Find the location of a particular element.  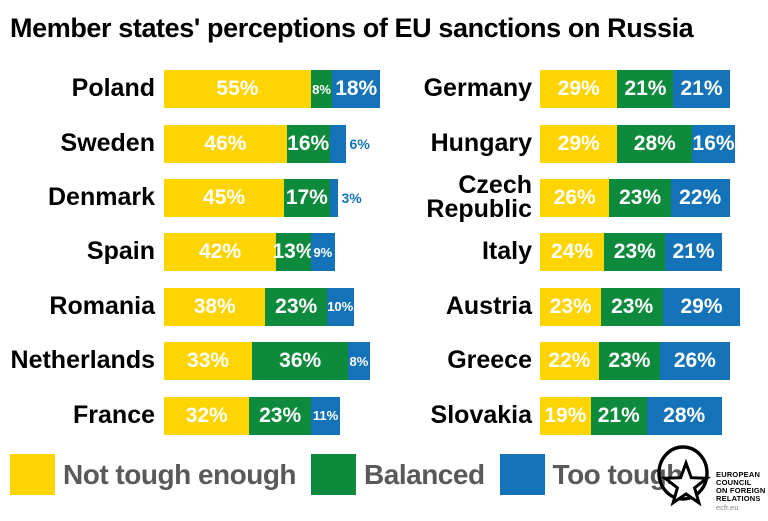

bar-value-label-outside: 6% is located at coordinates (359, 143).